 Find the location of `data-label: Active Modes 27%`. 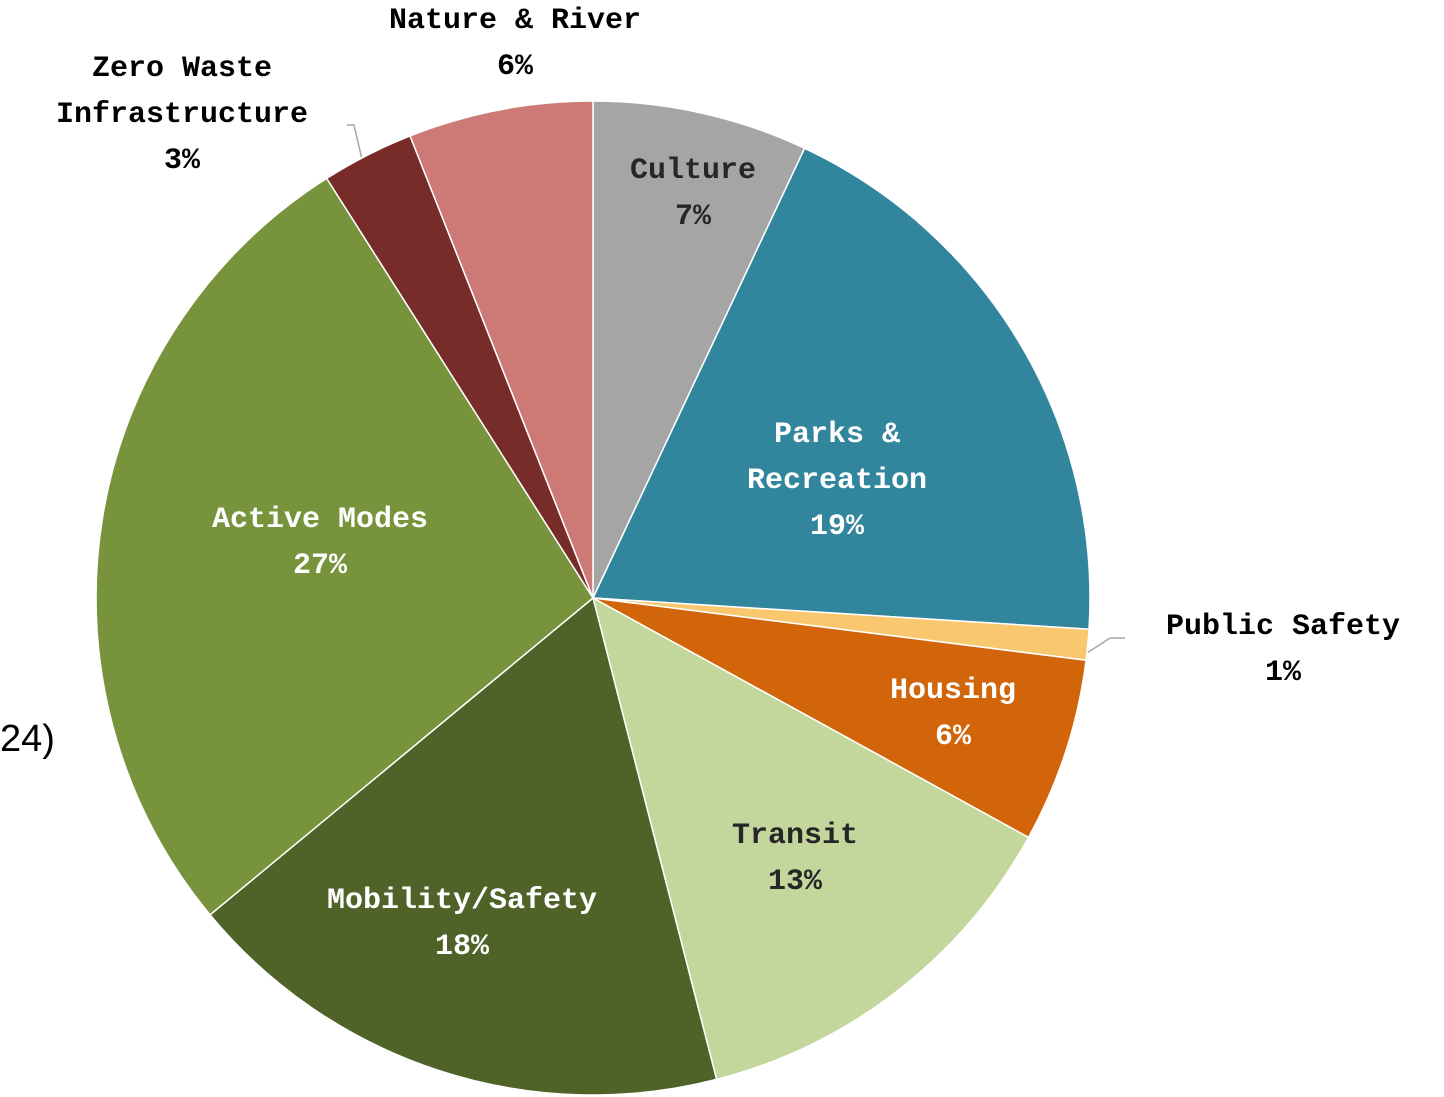

data-label: Active Modes 27% is located at coordinates (320, 543).